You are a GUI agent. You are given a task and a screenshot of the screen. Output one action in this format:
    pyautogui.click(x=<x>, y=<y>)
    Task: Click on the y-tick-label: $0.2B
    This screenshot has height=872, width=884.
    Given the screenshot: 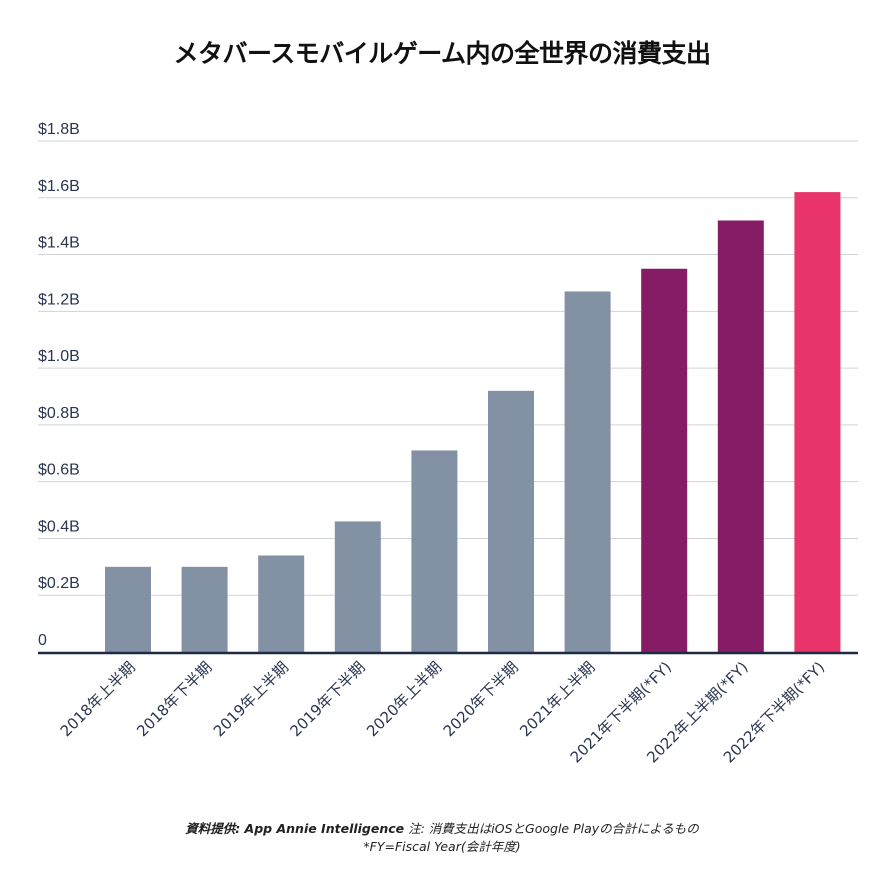 What is the action you would take?
    pyautogui.click(x=59, y=583)
    